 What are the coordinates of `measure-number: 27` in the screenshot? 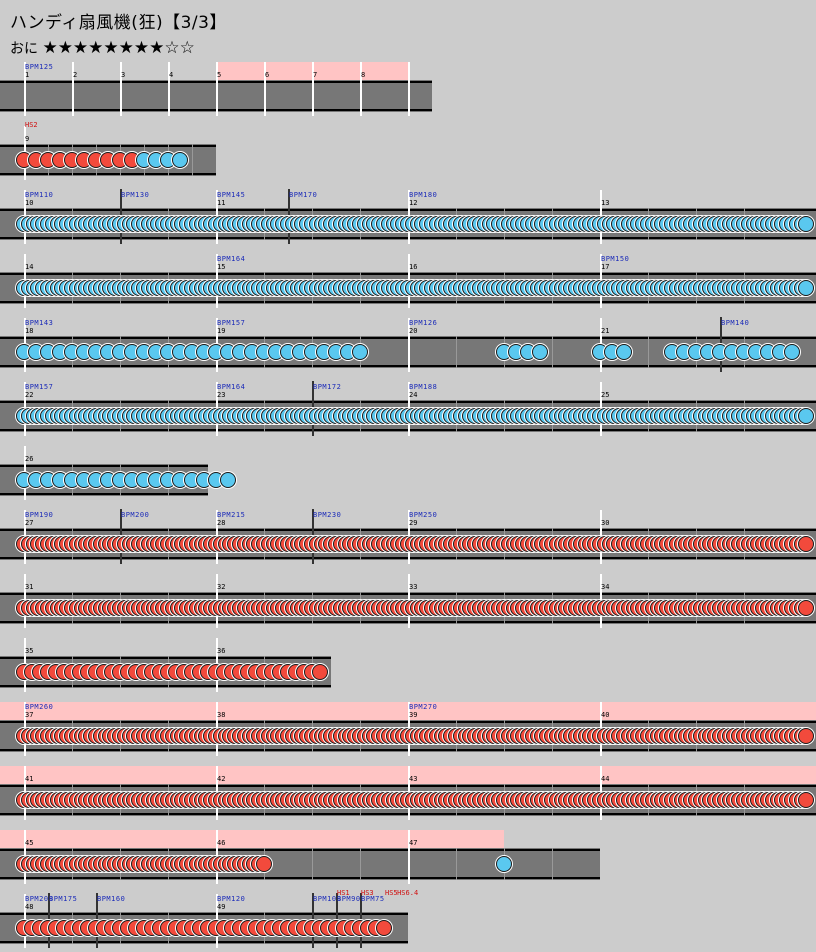 It's located at (29, 523).